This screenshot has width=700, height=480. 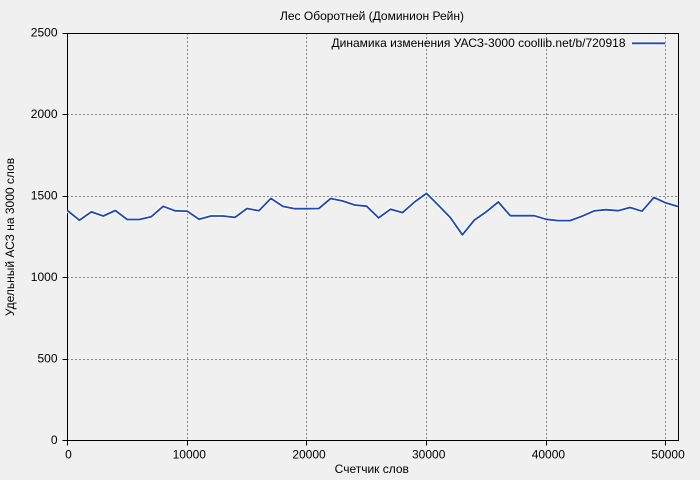 I want to click on svg-text: 2000, so click(x=44, y=114).